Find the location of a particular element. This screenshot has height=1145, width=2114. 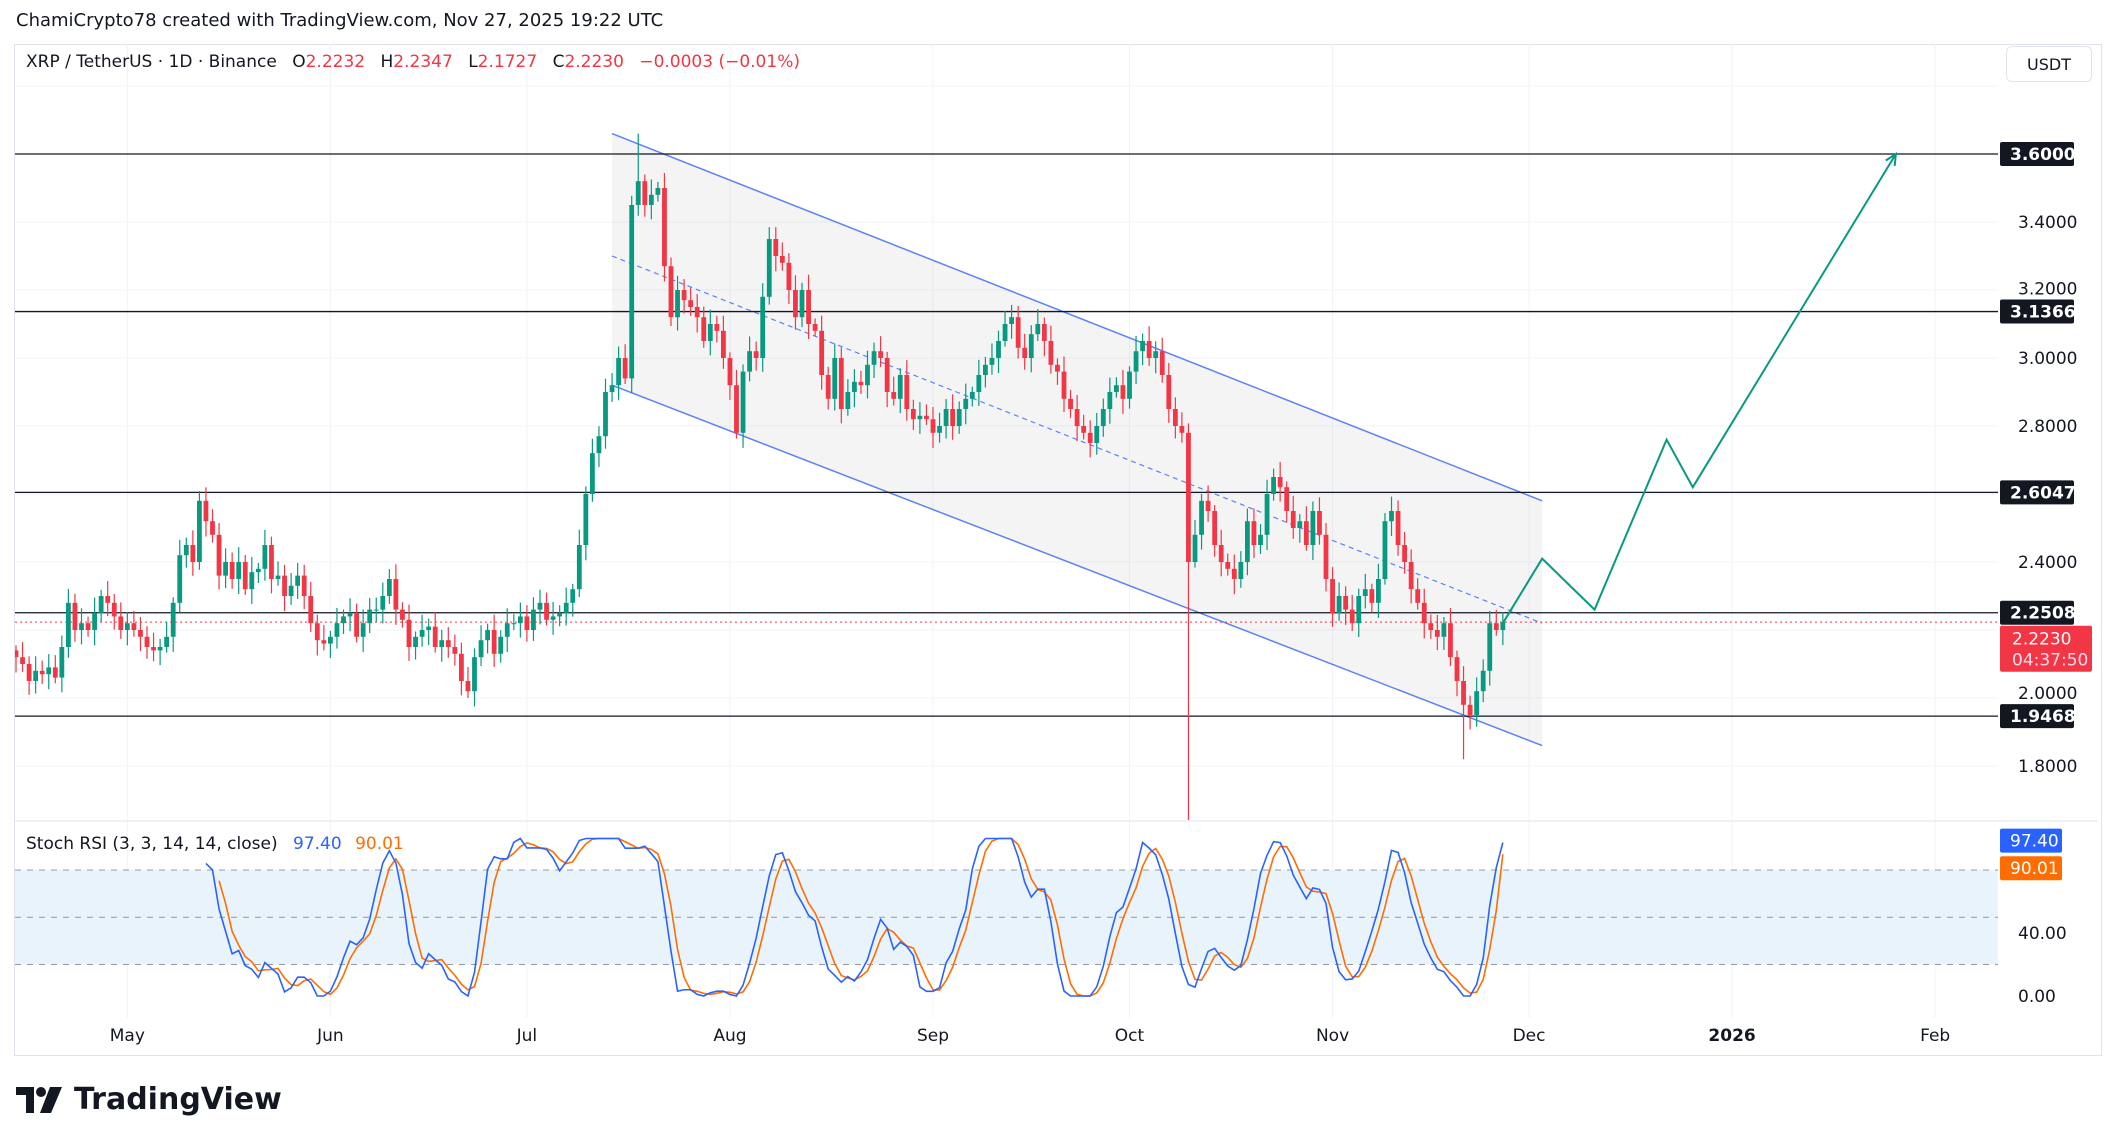

stoch-d-value: 90.01 is located at coordinates (379, 844).